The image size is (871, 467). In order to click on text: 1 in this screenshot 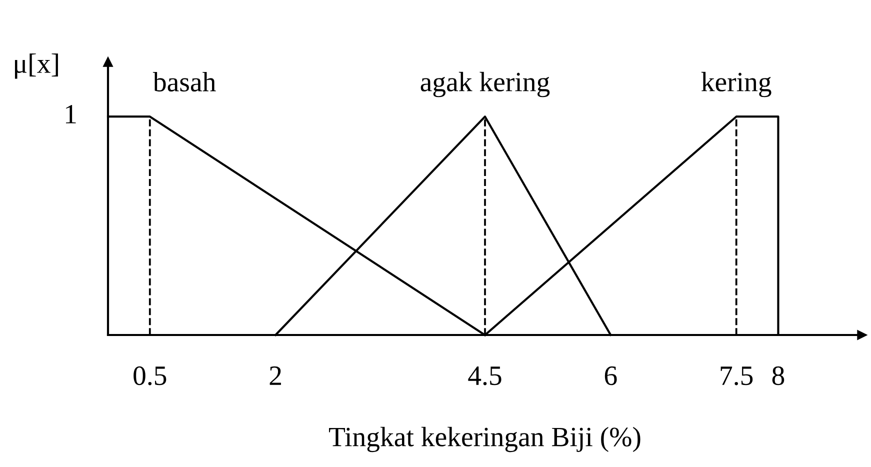, I will do `click(71, 114)`.